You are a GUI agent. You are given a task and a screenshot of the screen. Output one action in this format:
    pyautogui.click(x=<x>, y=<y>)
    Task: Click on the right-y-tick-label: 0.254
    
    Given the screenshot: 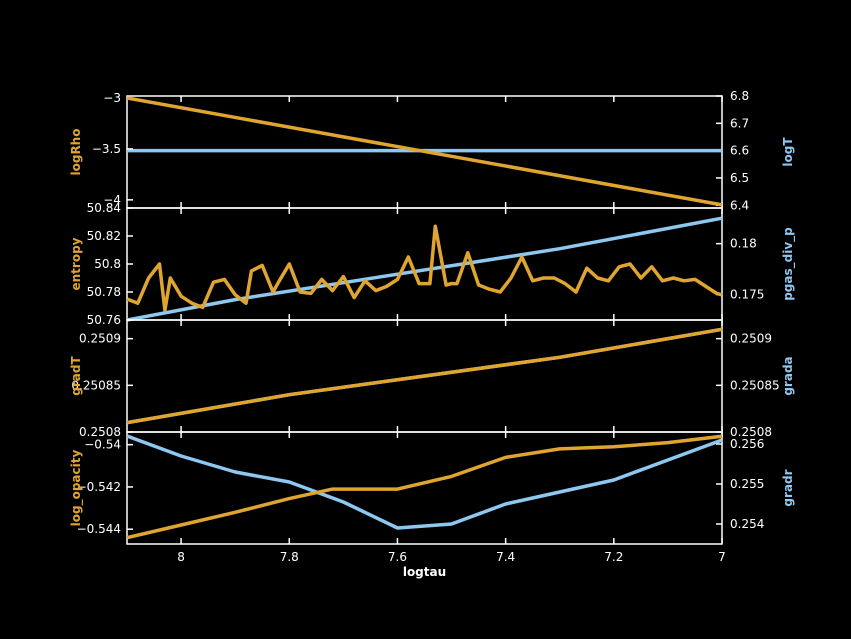 What is the action you would take?
    pyautogui.click(x=747, y=524)
    